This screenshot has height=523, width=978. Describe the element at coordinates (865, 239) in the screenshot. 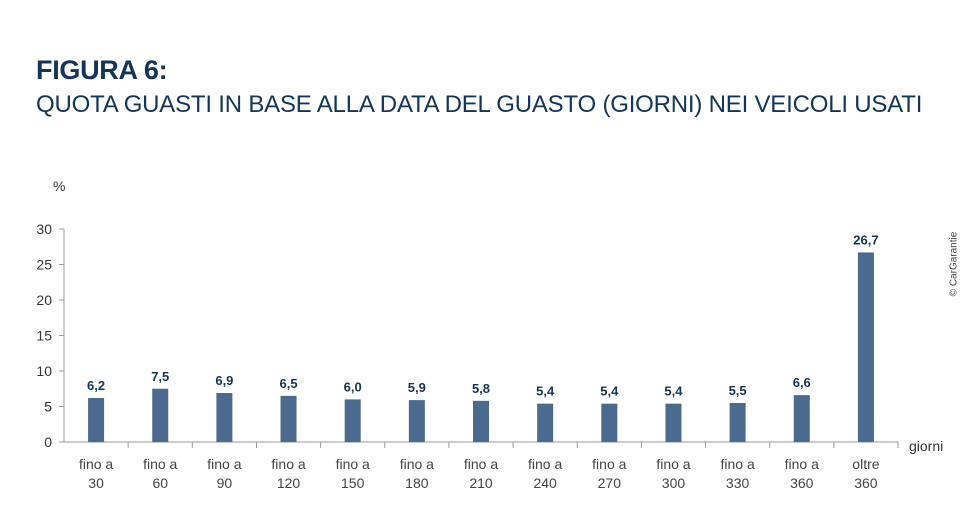

I see `data-label: 26,7` at that location.